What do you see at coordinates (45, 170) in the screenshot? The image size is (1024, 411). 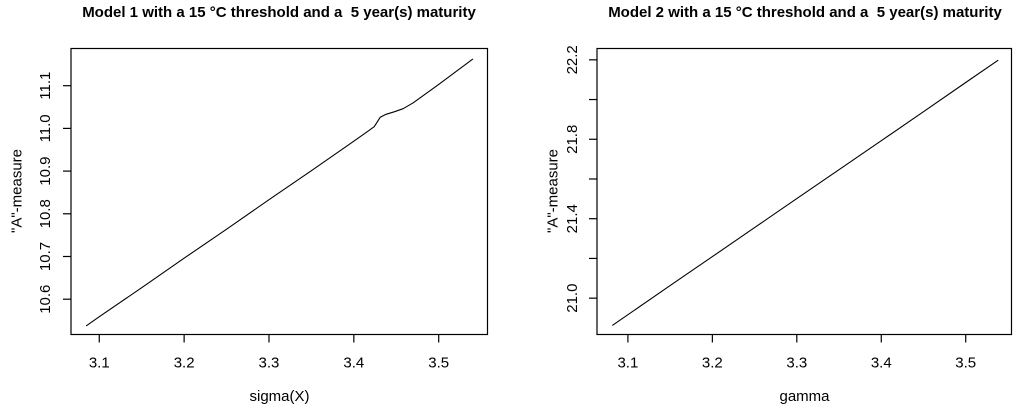 I see `y-tick-label: 10.9` at bounding box center [45, 170].